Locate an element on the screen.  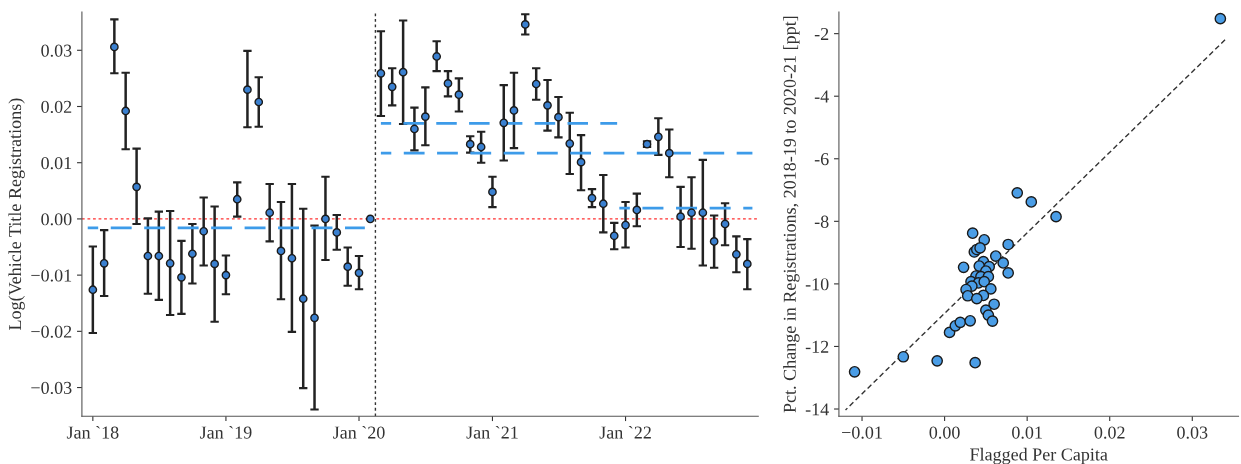
y-tick-label: 0.02 is located at coordinates (56, 107).